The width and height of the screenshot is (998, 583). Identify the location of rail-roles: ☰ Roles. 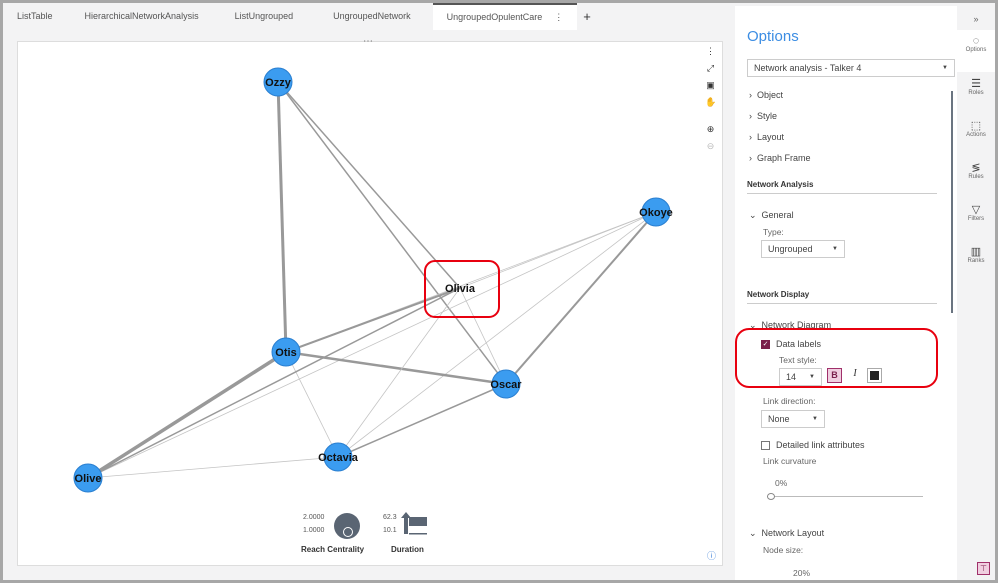
(976, 93).